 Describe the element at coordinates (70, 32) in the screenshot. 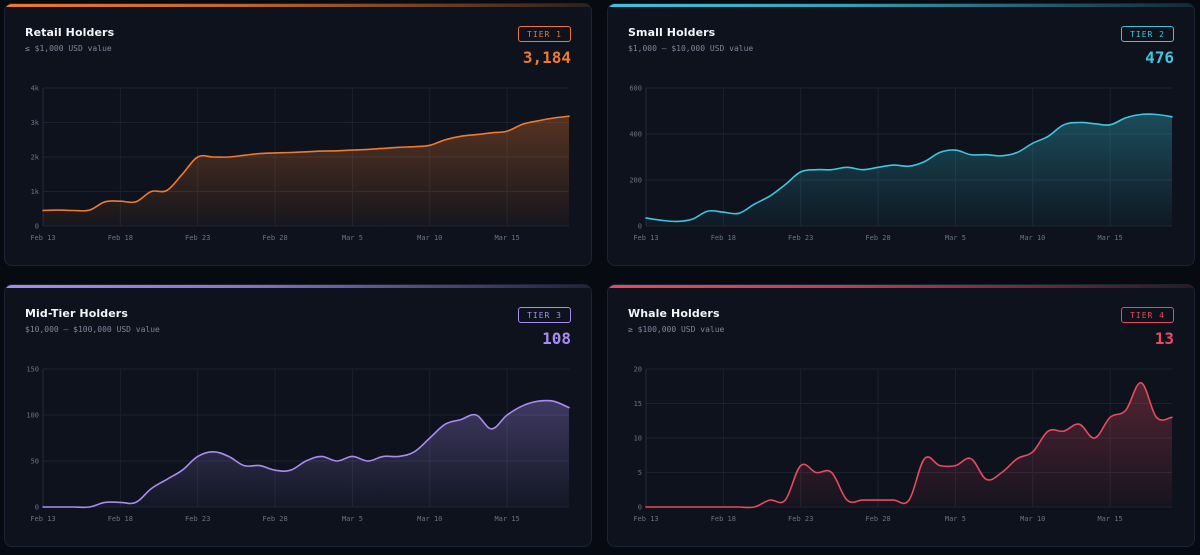

I see `card-title: Retail Holders` at that location.